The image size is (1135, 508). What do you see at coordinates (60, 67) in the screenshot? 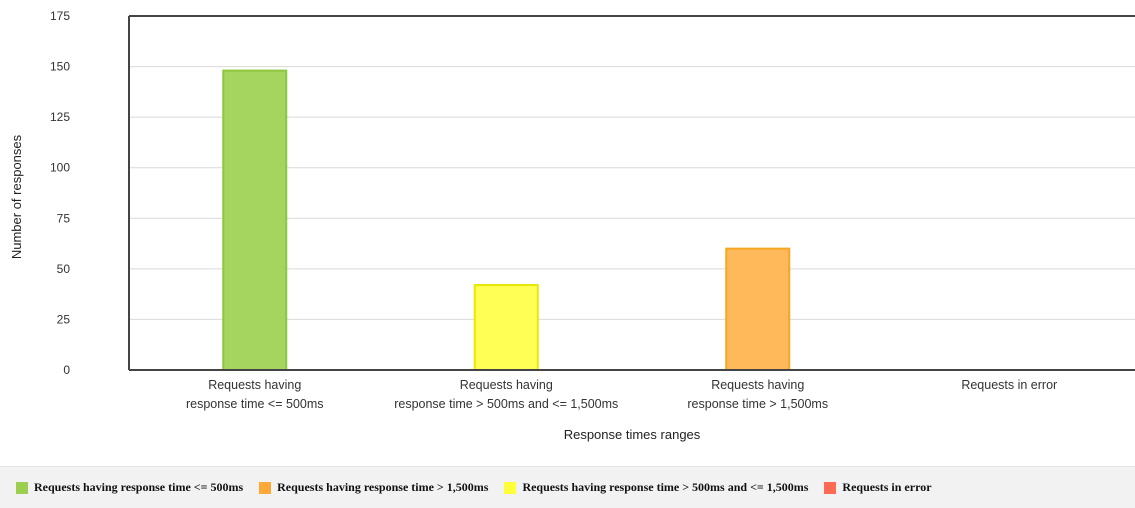
I see `y-tick-label: 150` at bounding box center [60, 67].